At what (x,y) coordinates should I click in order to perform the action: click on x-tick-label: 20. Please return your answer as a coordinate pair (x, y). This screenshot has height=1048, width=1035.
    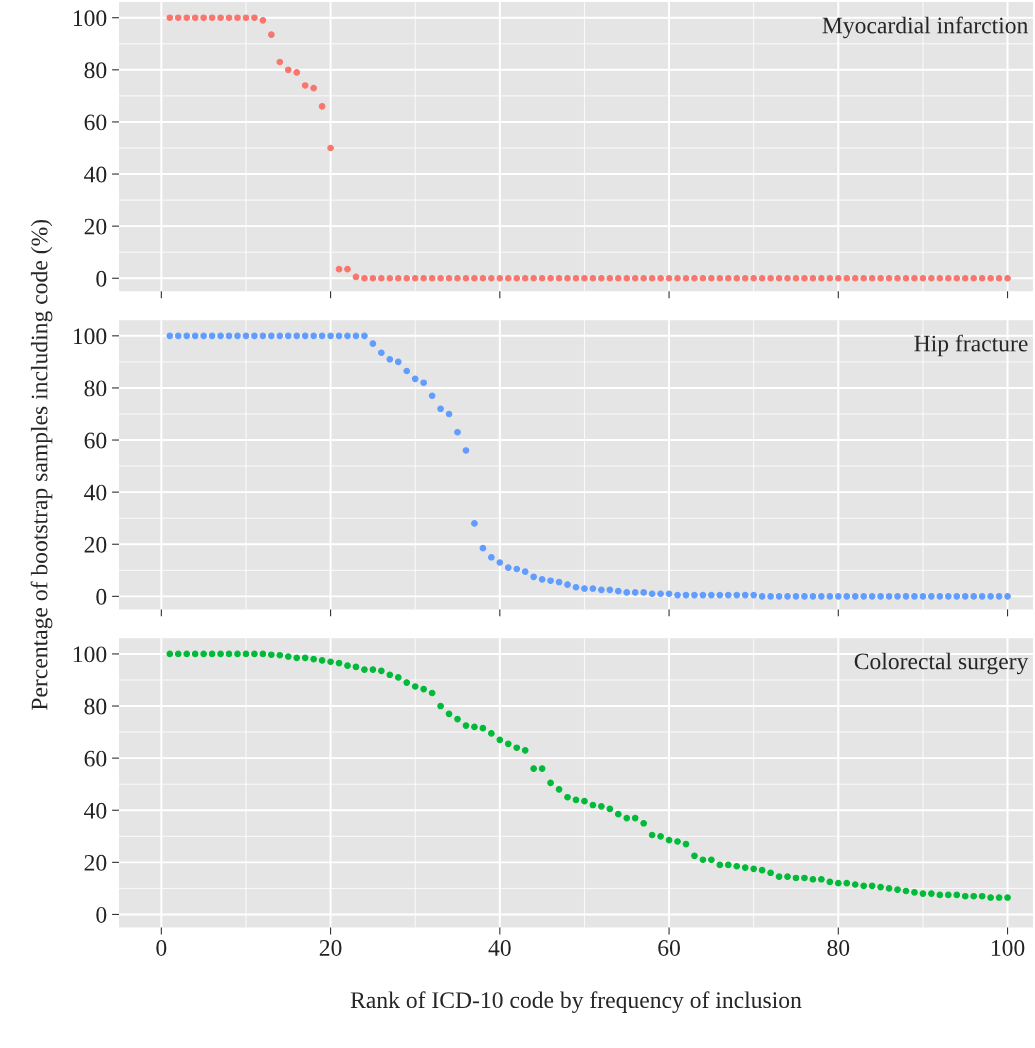
    Looking at the image, I should click on (330, 947).